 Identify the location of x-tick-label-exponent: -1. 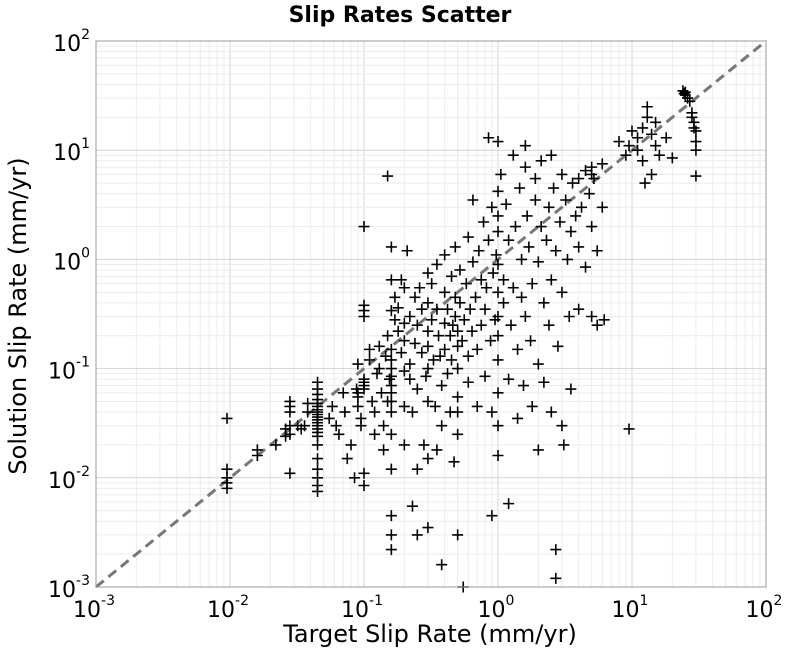
(376, 601).